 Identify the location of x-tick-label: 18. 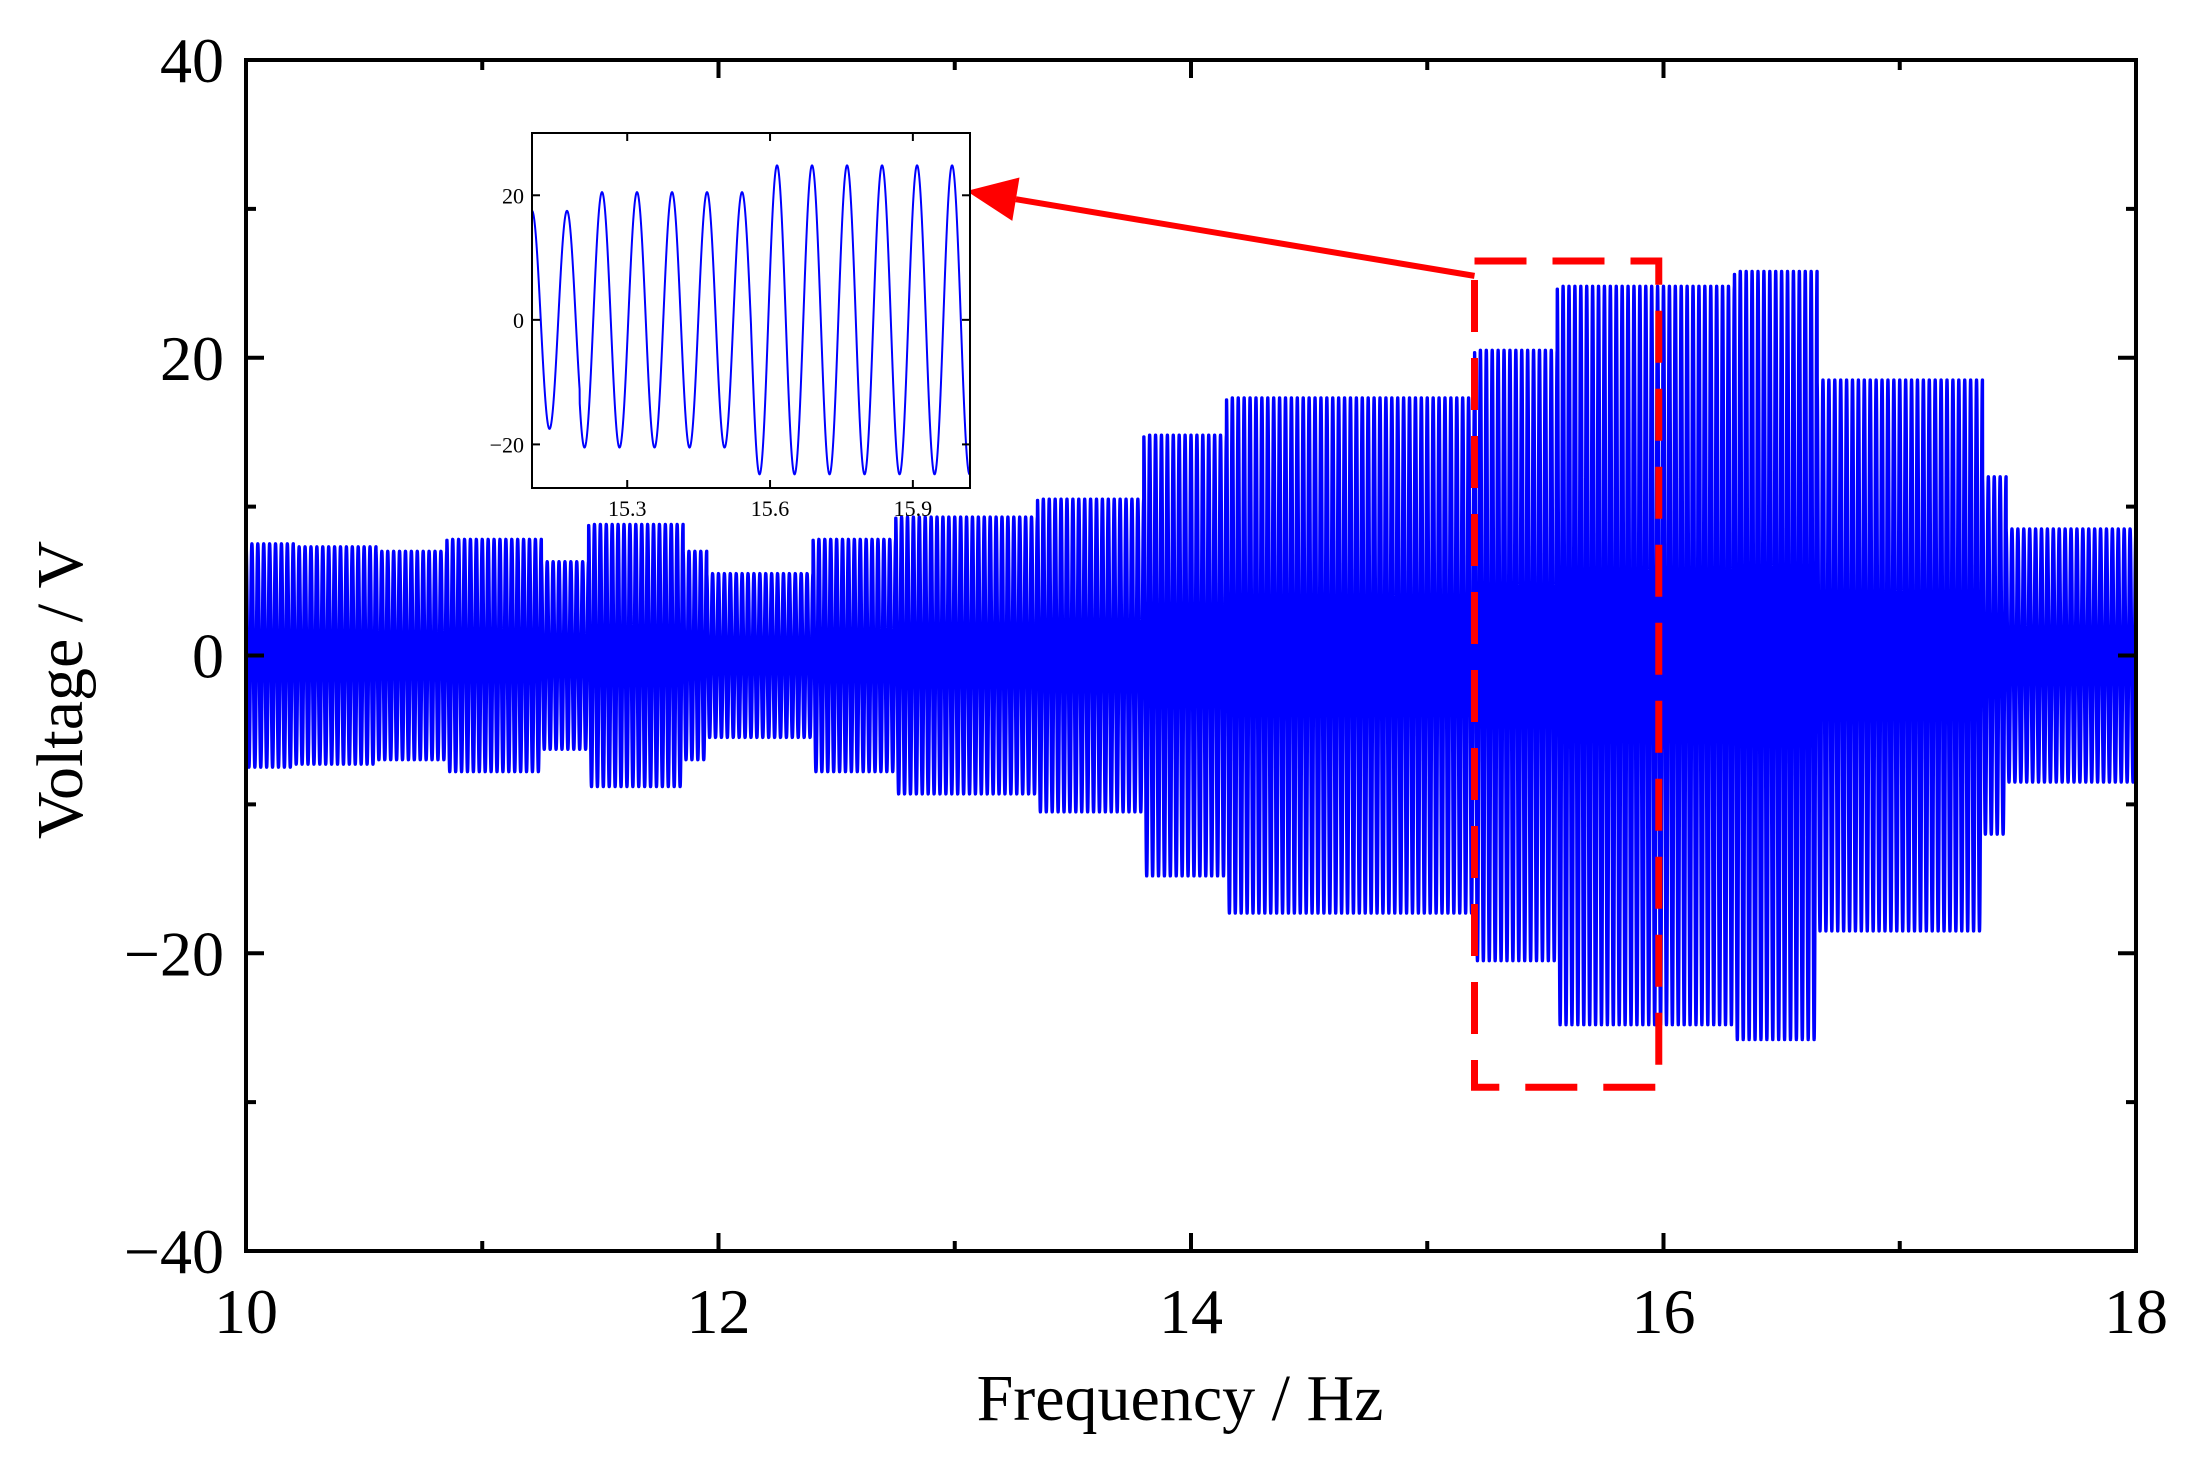
(2136, 1311).